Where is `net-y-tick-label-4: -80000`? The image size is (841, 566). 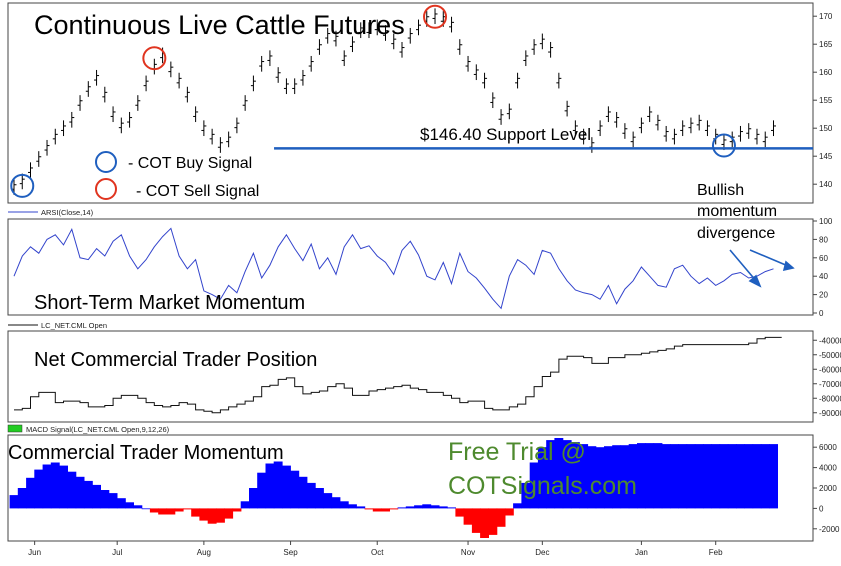 net-y-tick-label-4: -80000 is located at coordinates (830, 398).